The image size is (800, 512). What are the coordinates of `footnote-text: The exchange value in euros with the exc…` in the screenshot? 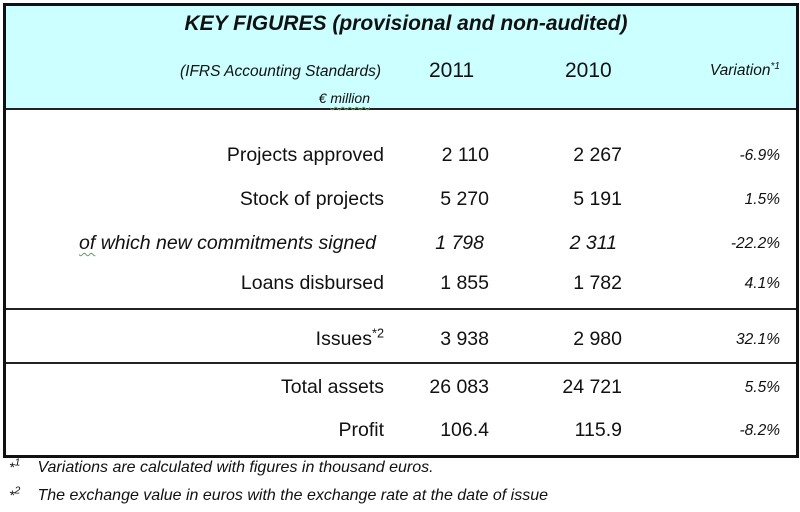 It's located at (293, 495).